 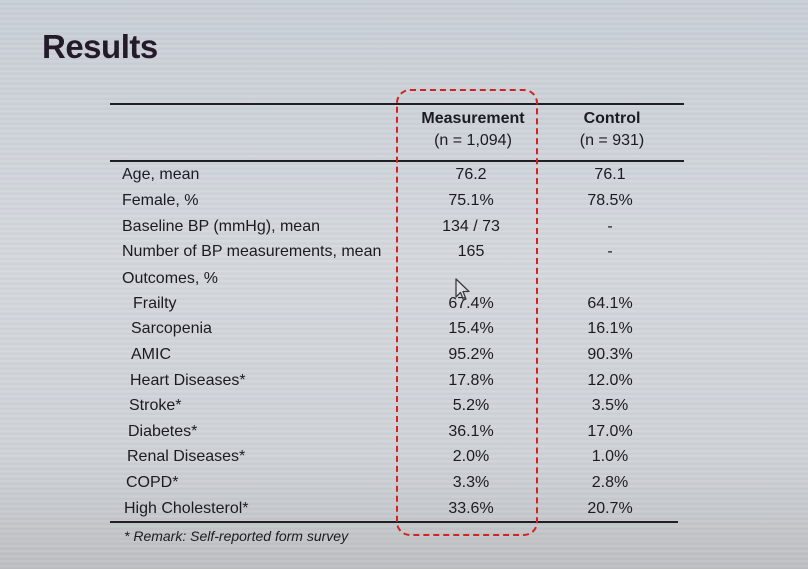 I want to click on control-value: 90.3%, so click(x=610, y=354).